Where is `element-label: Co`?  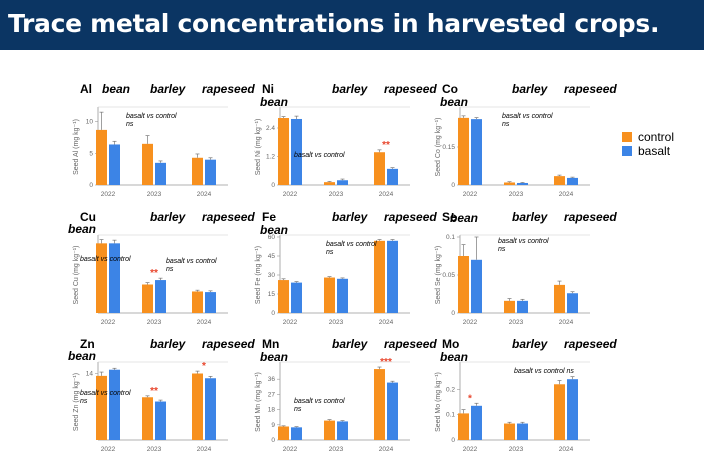 element-label: Co is located at coordinates (450, 89).